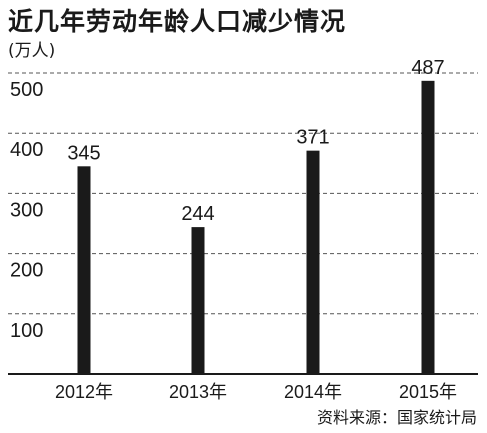 The height and width of the screenshot is (433, 487). Describe the element at coordinates (198, 392) in the screenshot. I see `x-tick-label-2: 2013年` at that location.